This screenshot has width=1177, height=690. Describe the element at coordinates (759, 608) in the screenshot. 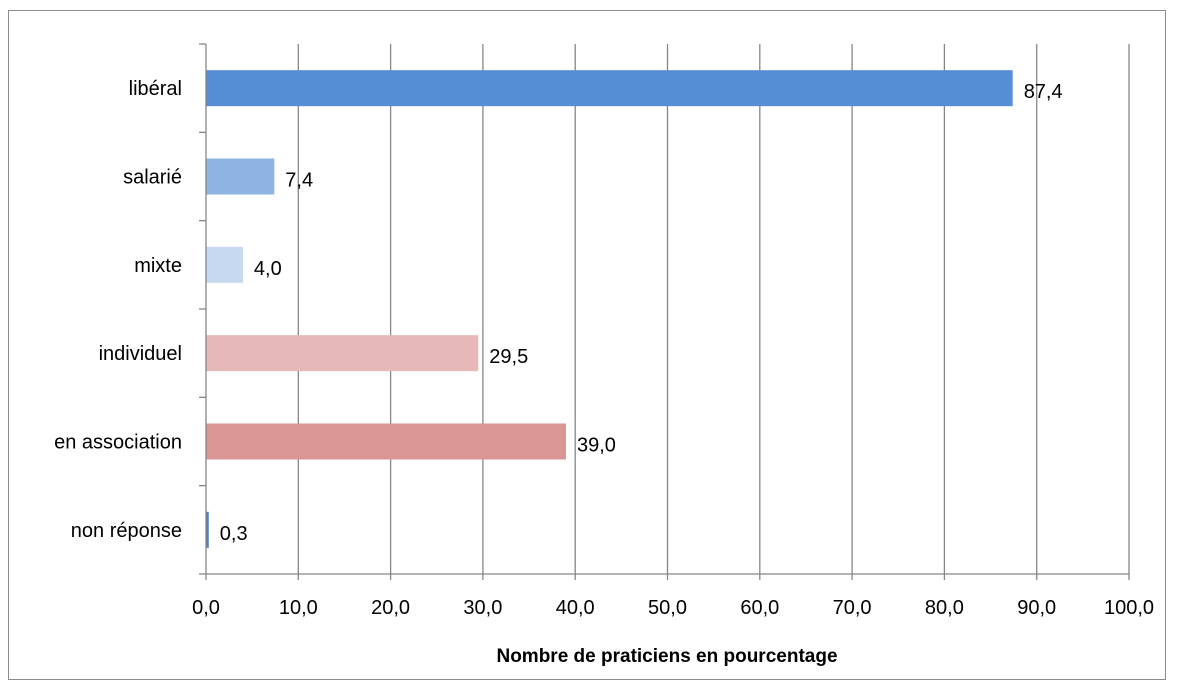

I see `x-tick-label: 60,0` at that location.